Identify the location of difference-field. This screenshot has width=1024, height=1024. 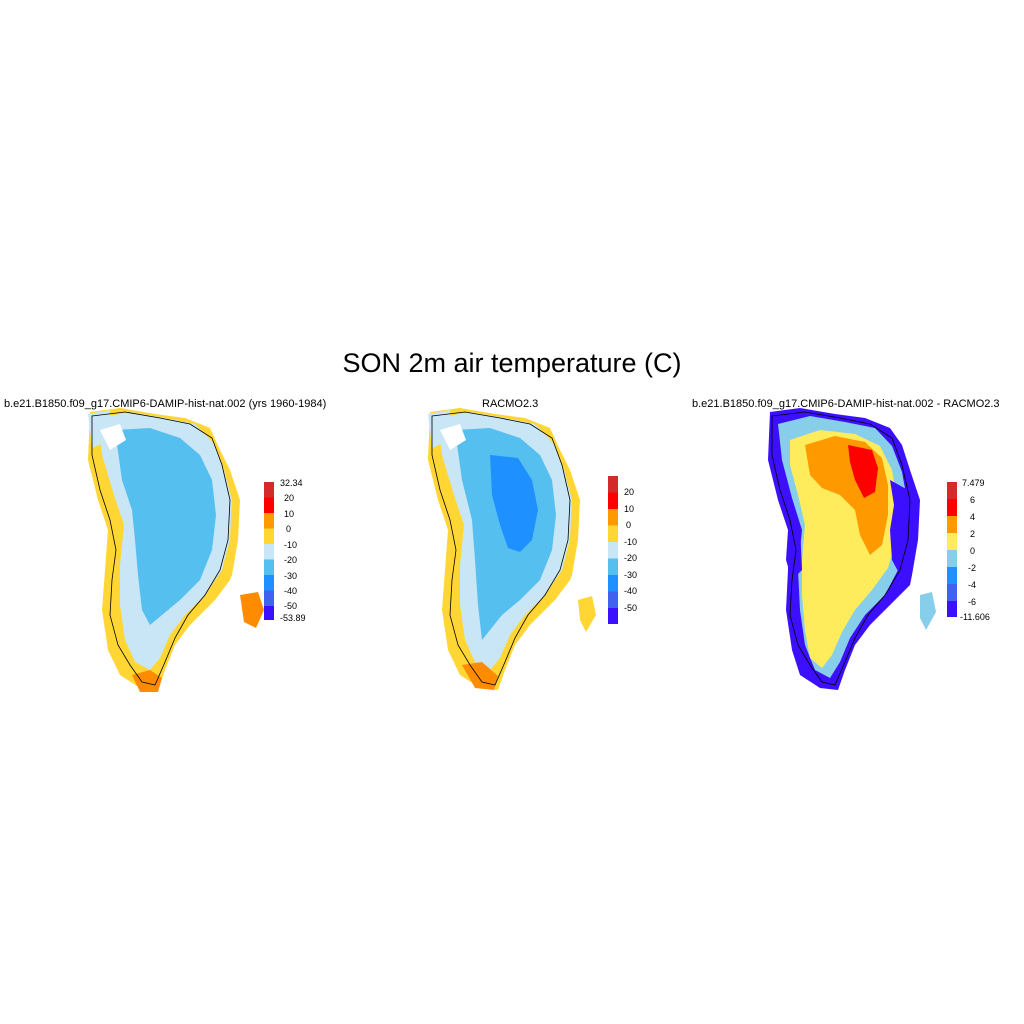
(852, 549).